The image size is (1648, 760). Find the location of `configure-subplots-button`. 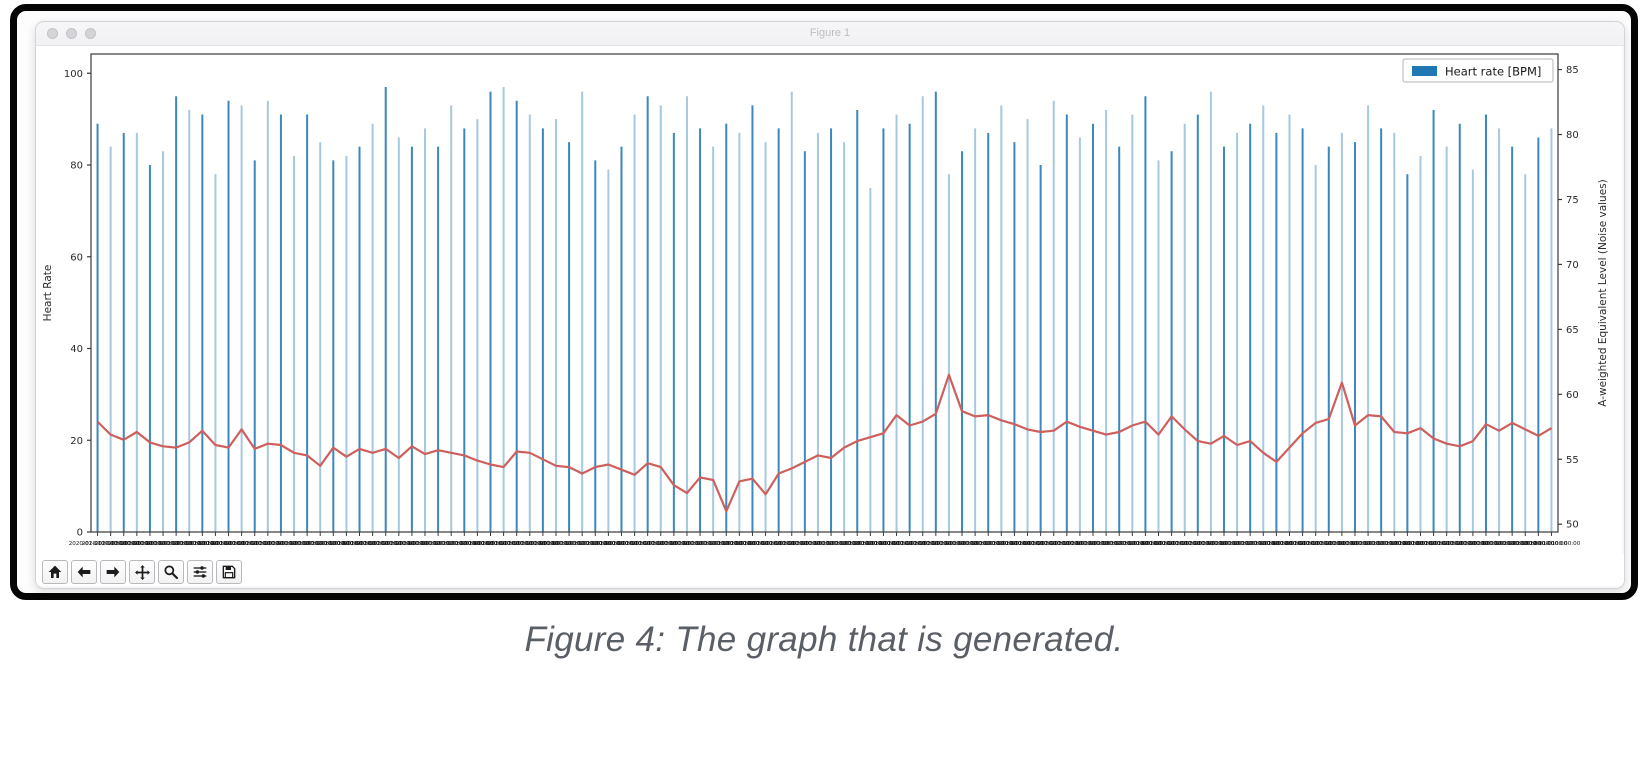

configure-subplots-button is located at coordinates (200, 572).